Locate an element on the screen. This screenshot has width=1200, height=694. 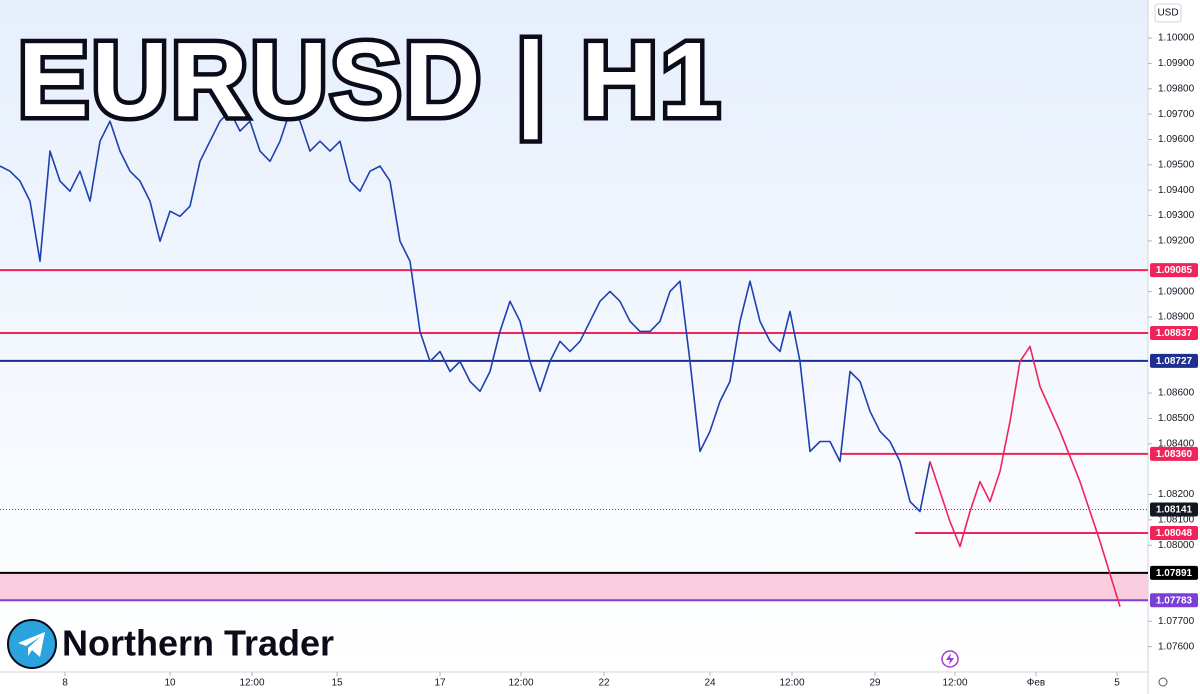
chart-title: EURUSD | H1 is located at coordinates (370, 80).